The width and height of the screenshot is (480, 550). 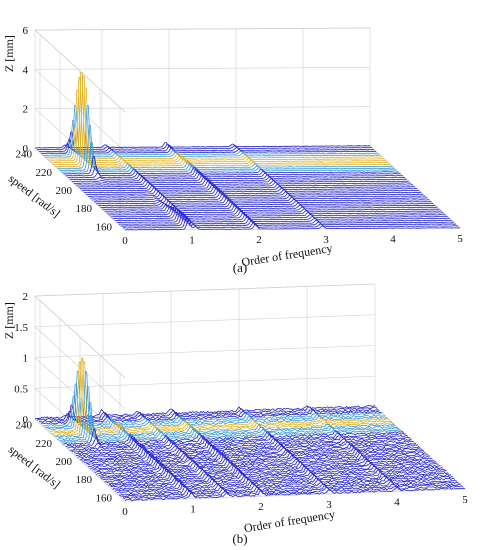 I want to click on z-tick-label: 1, so click(x=26, y=359).